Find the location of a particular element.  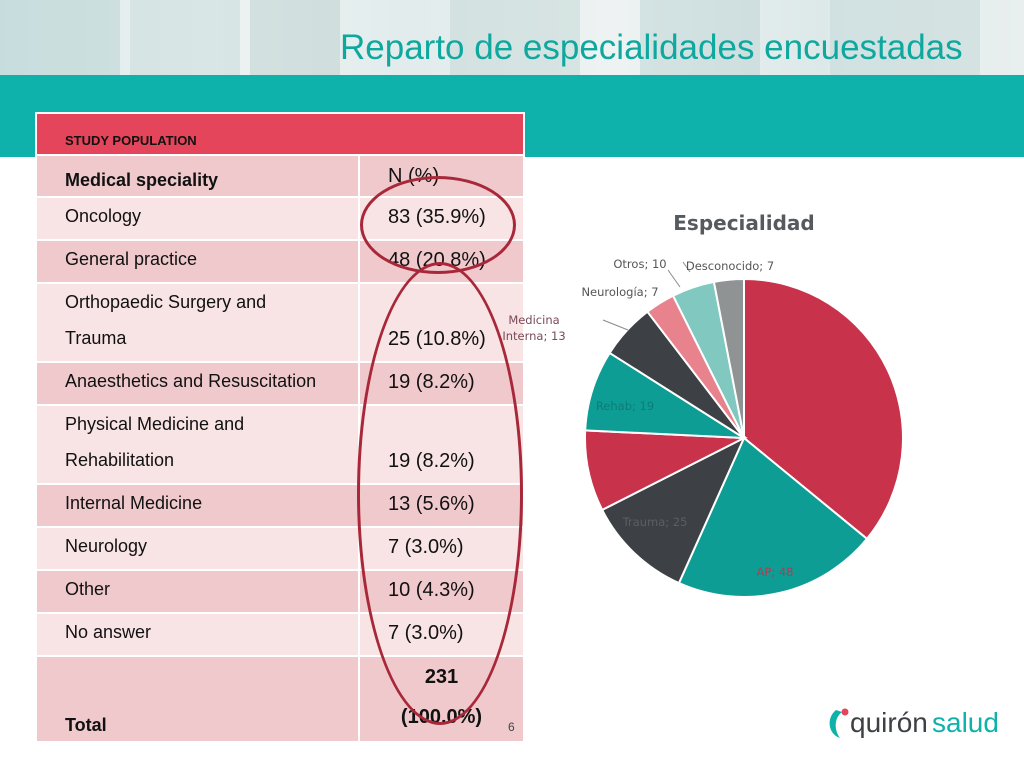

total-label: Total is located at coordinates (197, 699).